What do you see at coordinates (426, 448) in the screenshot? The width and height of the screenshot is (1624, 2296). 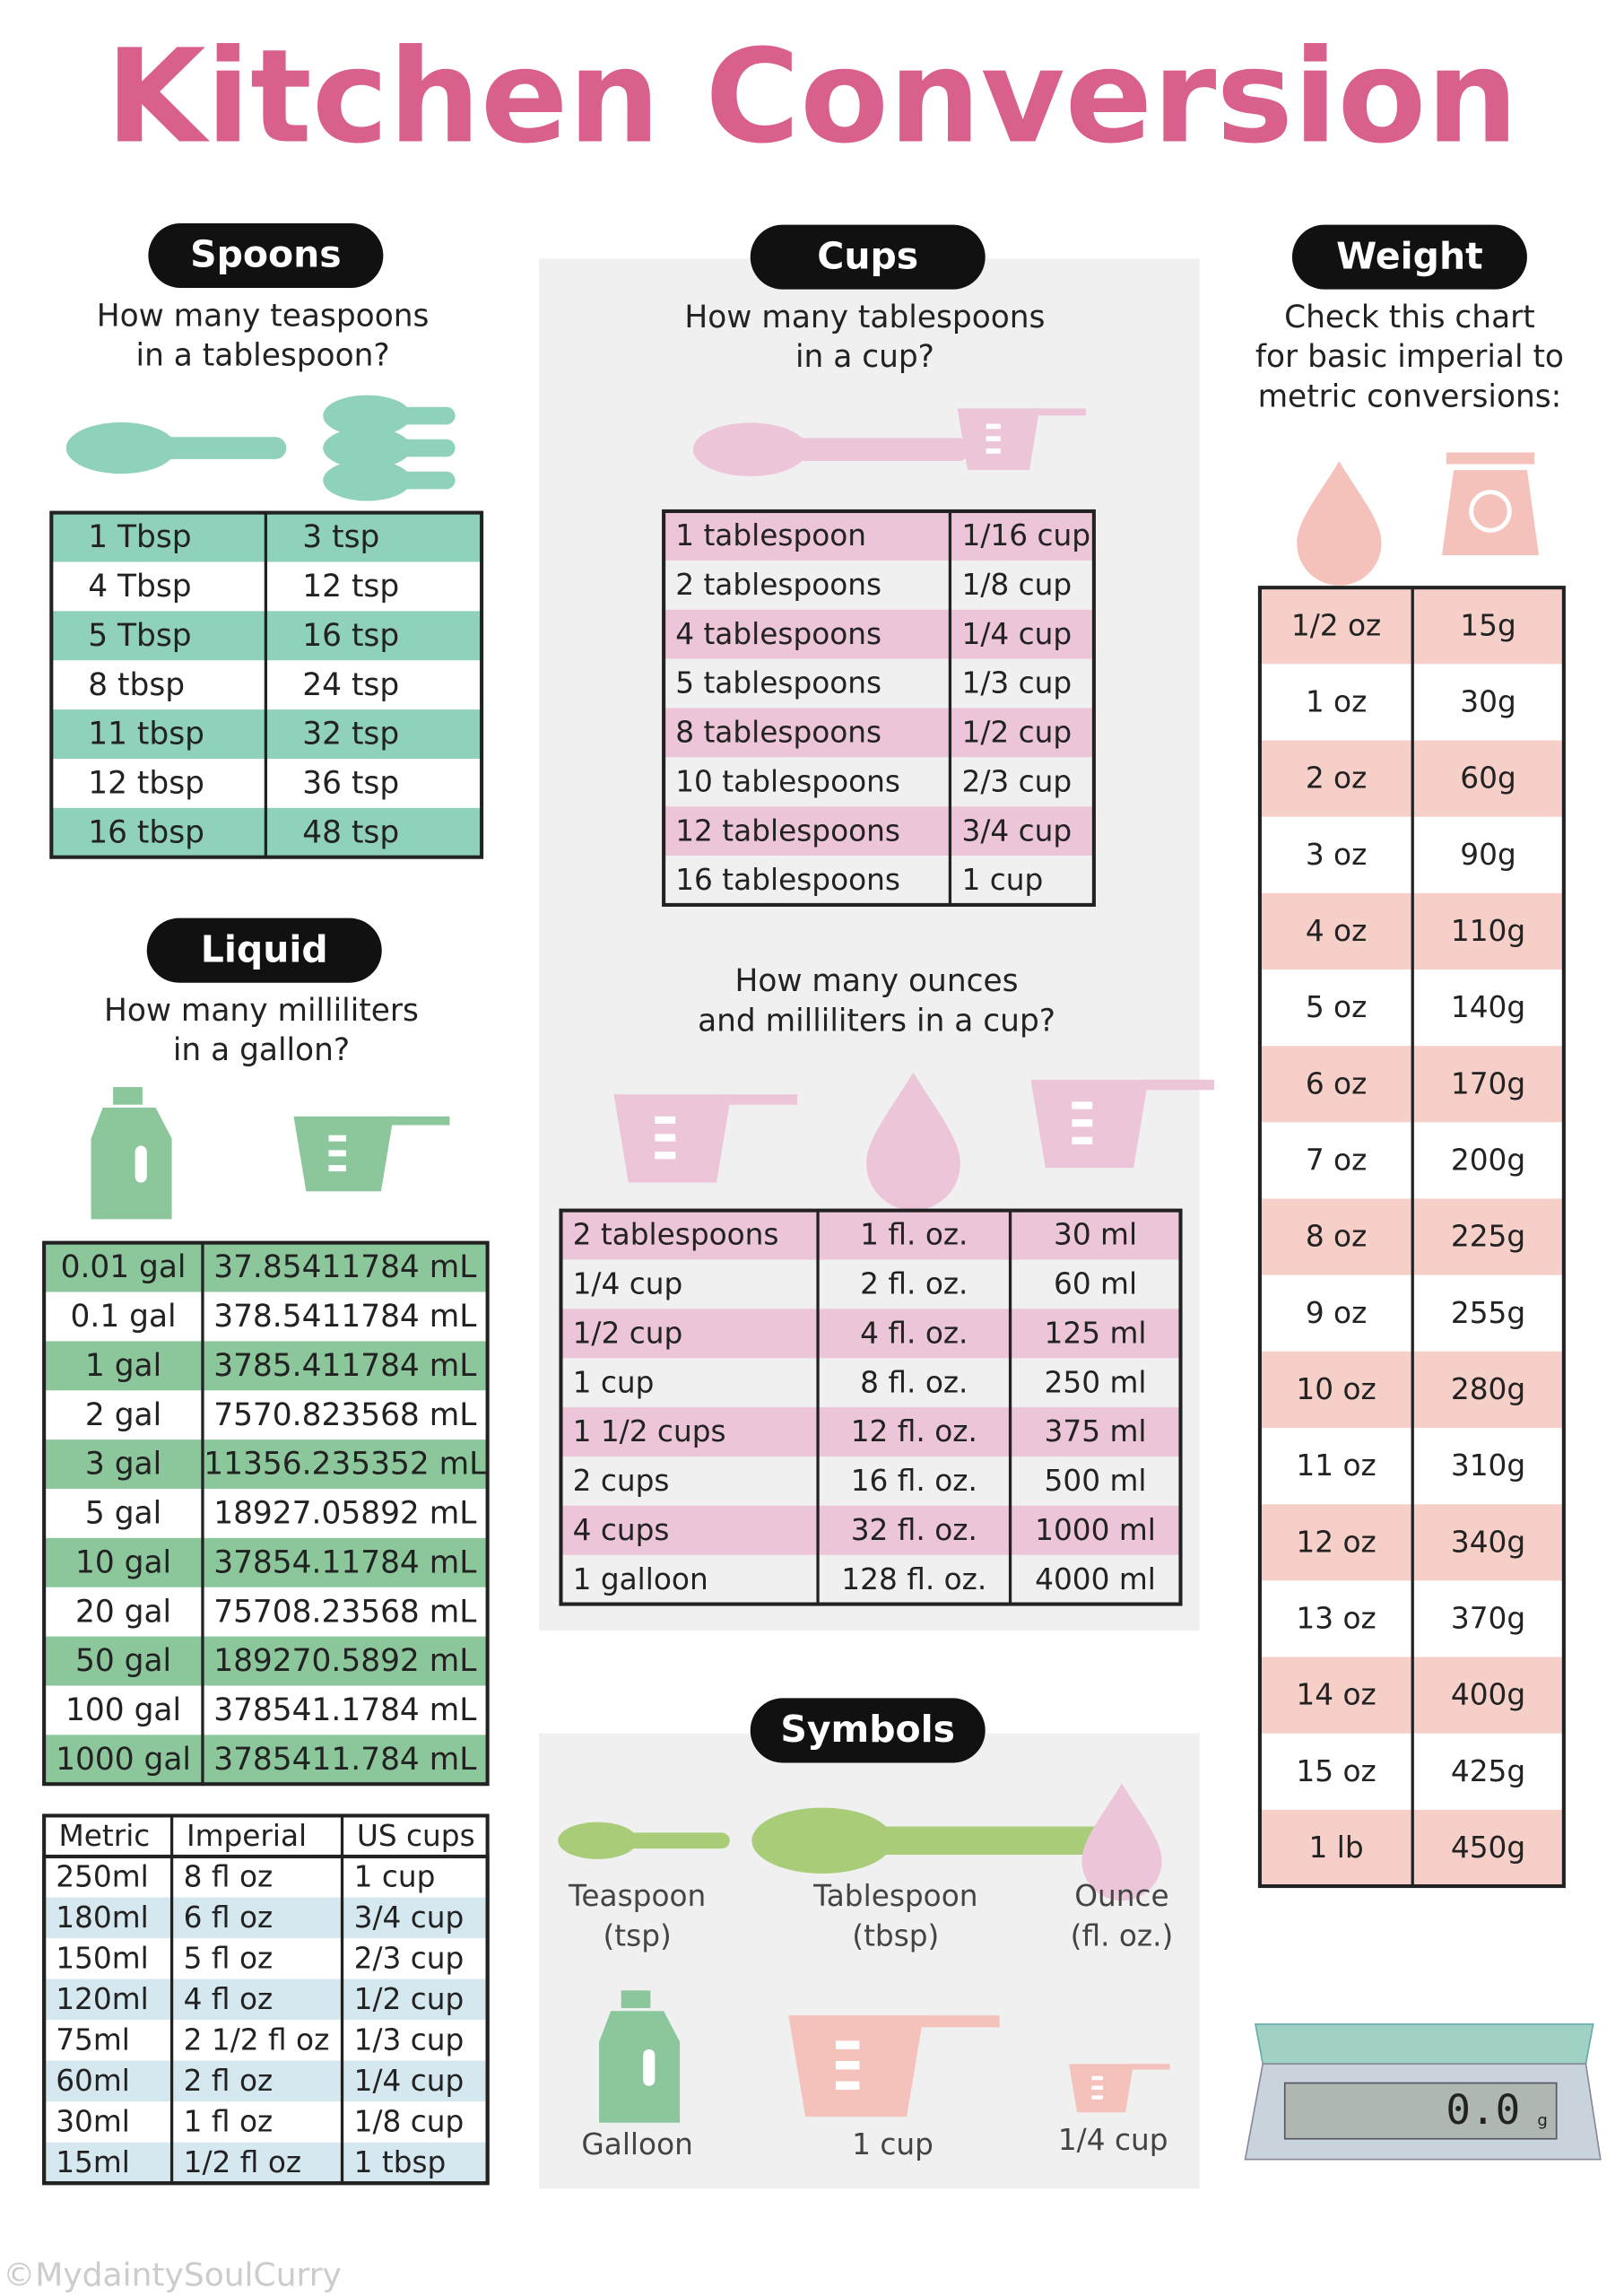 I see `spoon-handle` at bounding box center [426, 448].